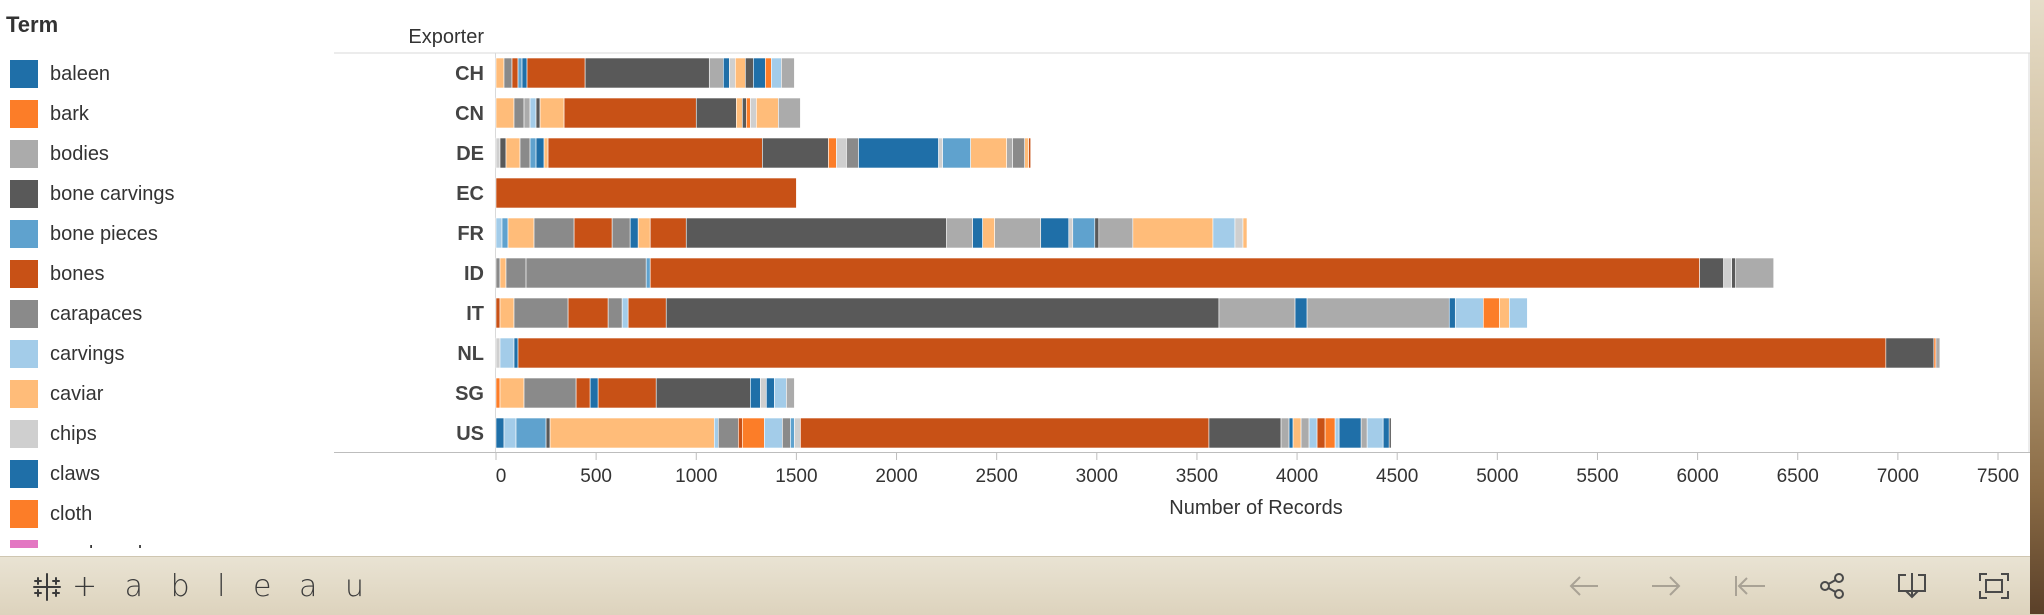 The image size is (2044, 615). I want to click on share-button, so click(1832, 586).